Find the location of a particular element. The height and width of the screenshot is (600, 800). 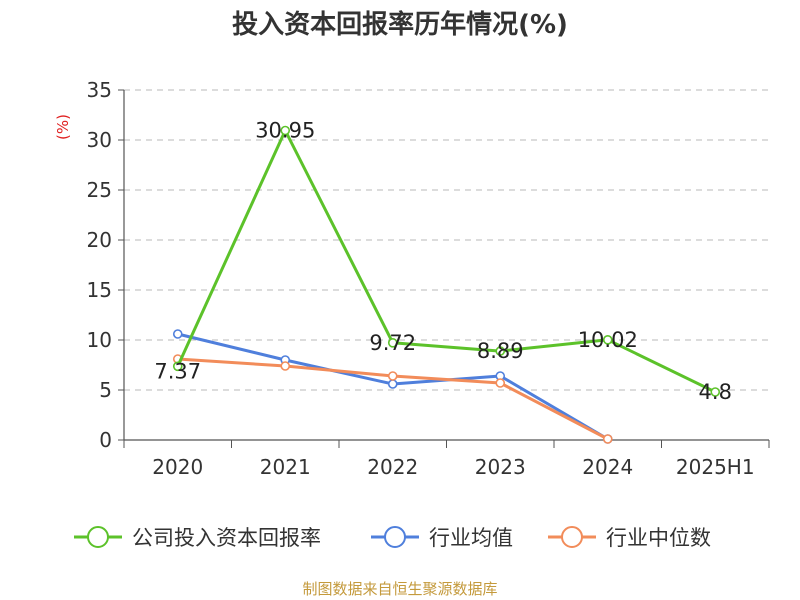

x-tick-labels: 2020 2021 2022 2023 2024 2025H1 is located at coordinates (453, 467).